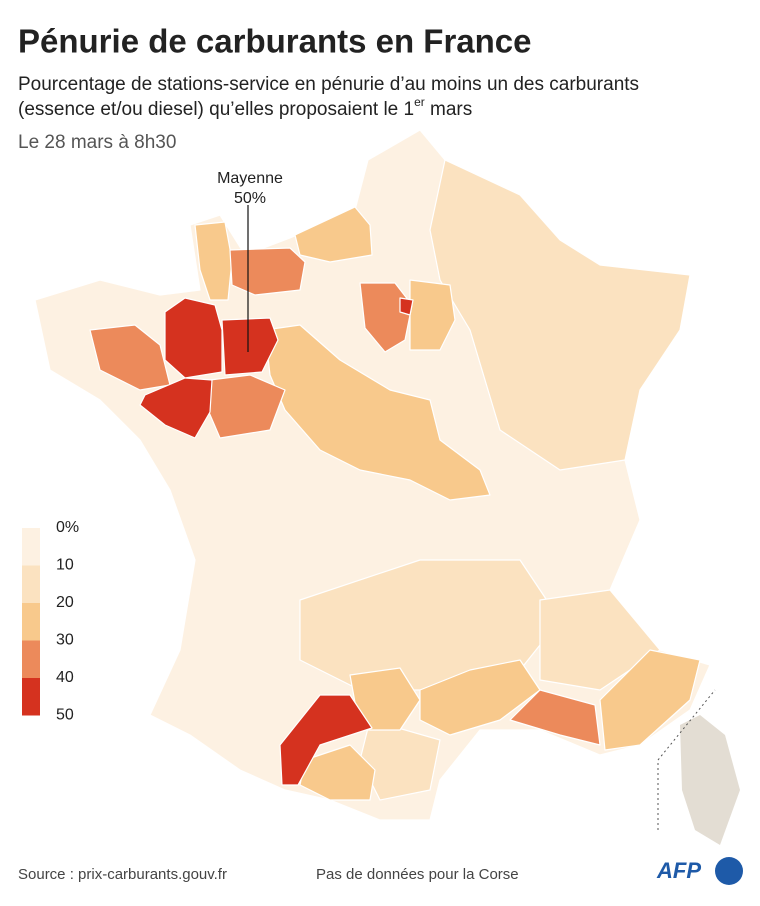  What do you see at coordinates (275, 41) in the screenshot?
I see `title: Pénurie de carburants en France` at bounding box center [275, 41].